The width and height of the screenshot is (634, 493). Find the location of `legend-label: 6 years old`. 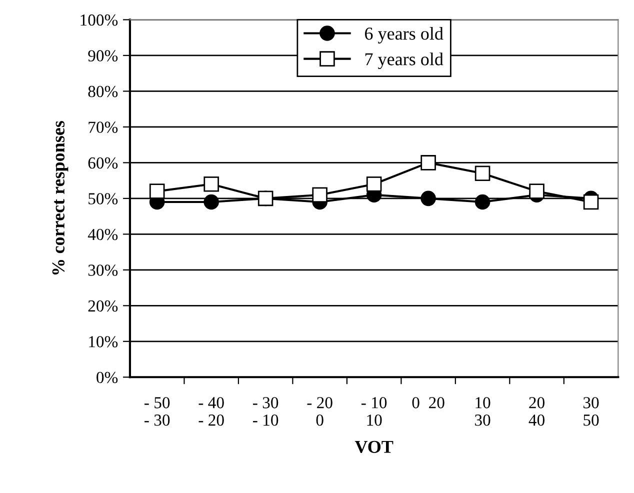

legend-label: 6 years old is located at coordinates (404, 35).